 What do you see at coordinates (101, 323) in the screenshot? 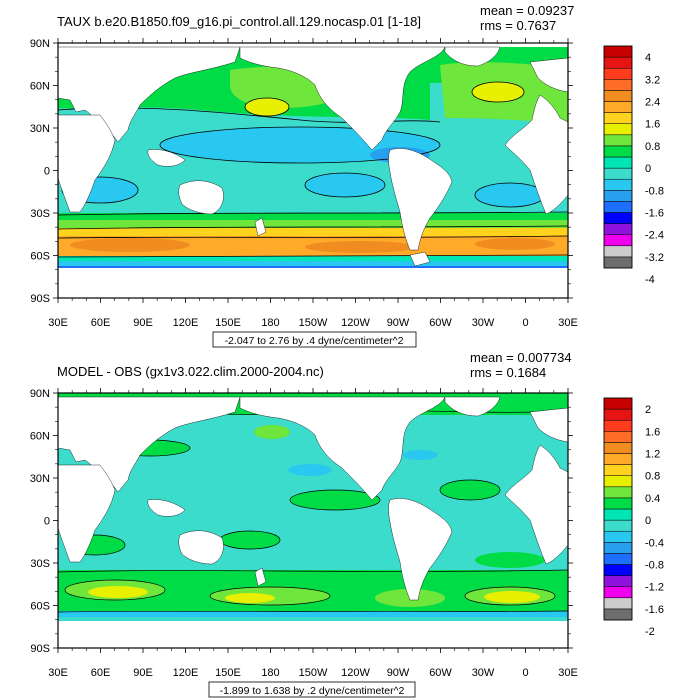
I see `lon-label: 60E` at bounding box center [101, 323].